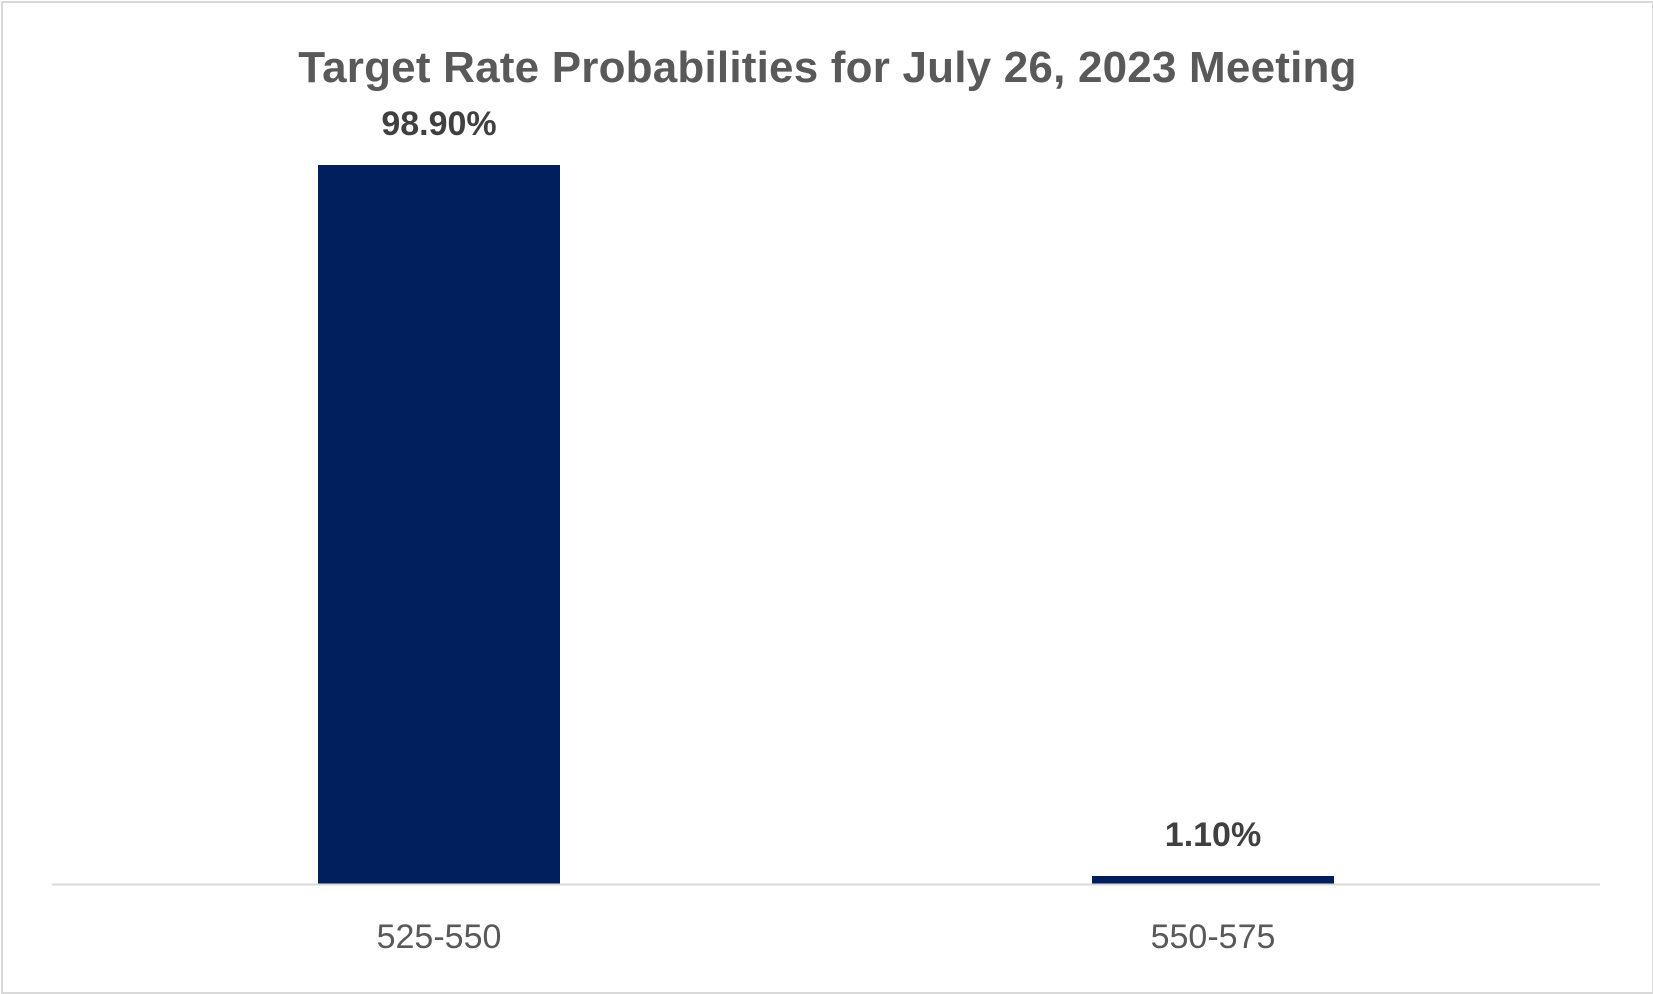 The image size is (1653, 994). I want to click on data-label-550-575: 1.10%, so click(1213, 835).